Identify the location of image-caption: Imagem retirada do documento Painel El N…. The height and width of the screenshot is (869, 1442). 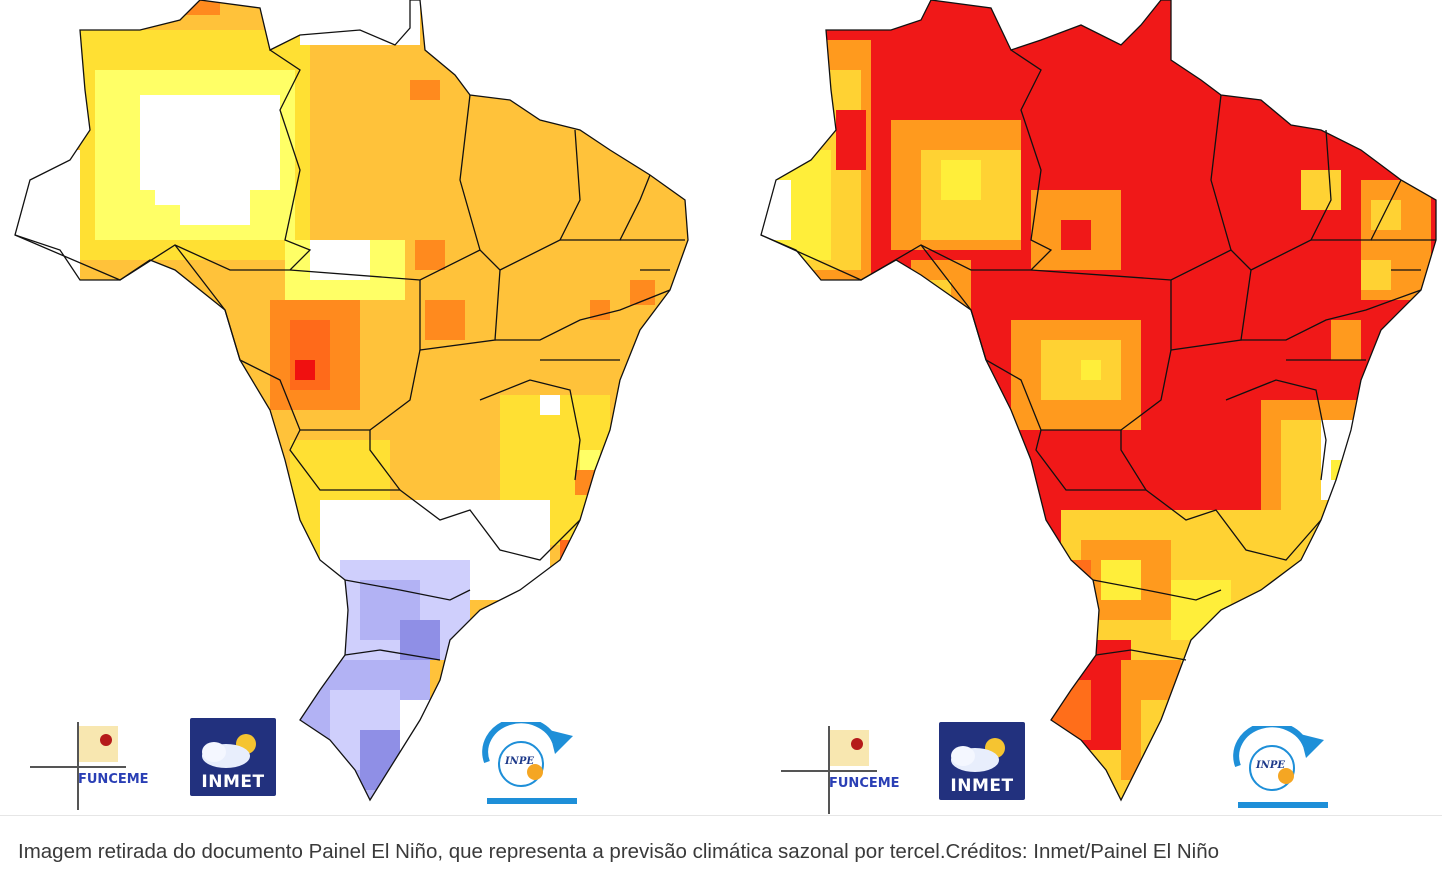
(619, 851).